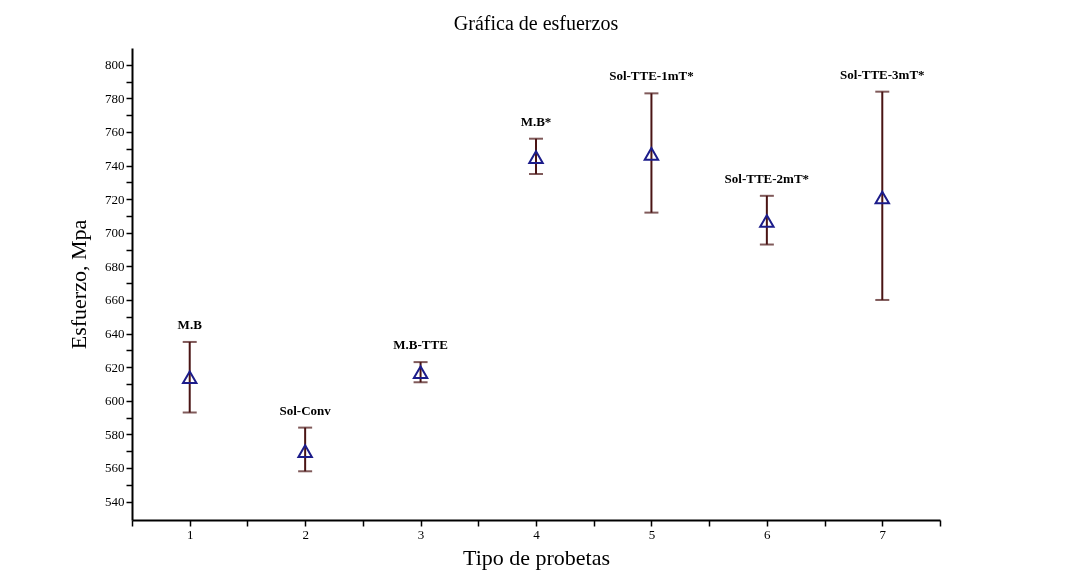 The width and height of the screenshot is (1082, 588). What do you see at coordinates (115, 367) in the screenshot?
I see `y-tick-label: 620` at bounding box center [115, 367].